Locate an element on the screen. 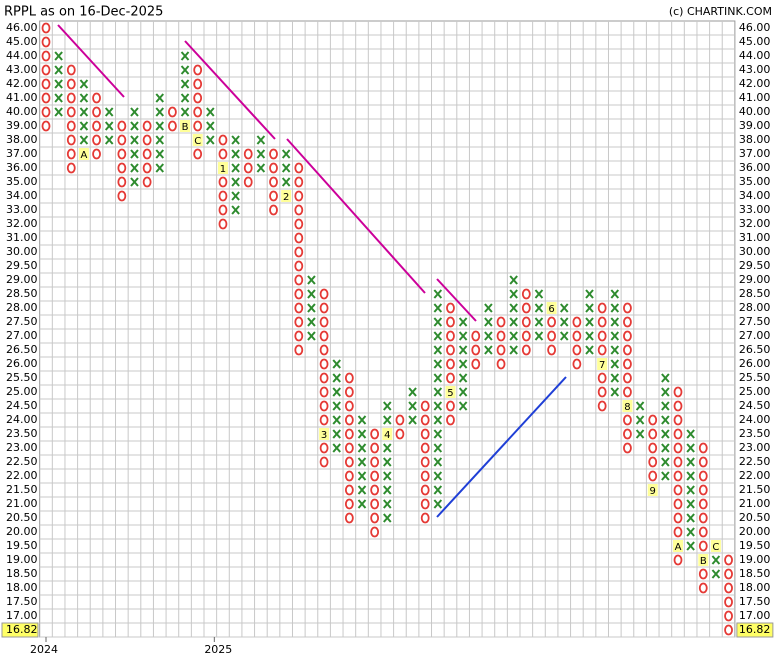 This screenshot has width=778, height=666. y-tick-label: 43.00 is located at coordinates (22, 69).